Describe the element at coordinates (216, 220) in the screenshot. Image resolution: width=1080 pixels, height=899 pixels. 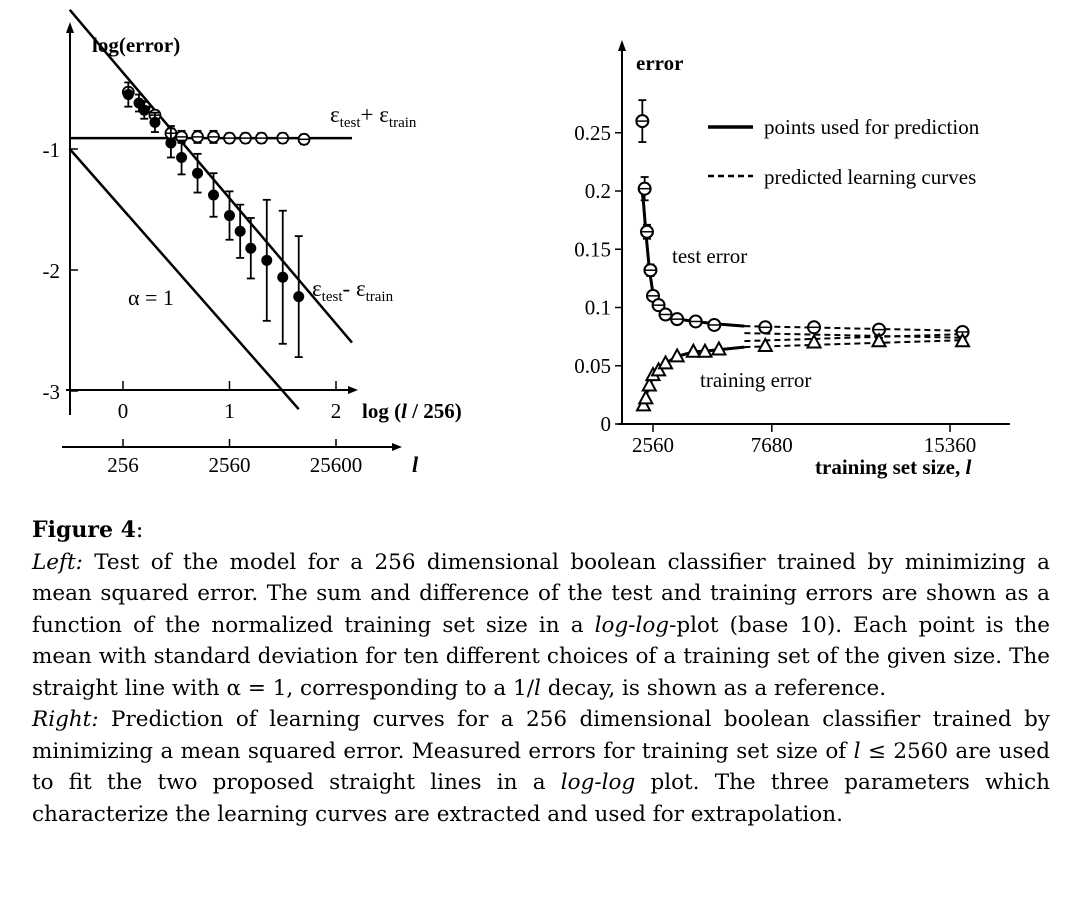
I see `left-data-points` at that location.